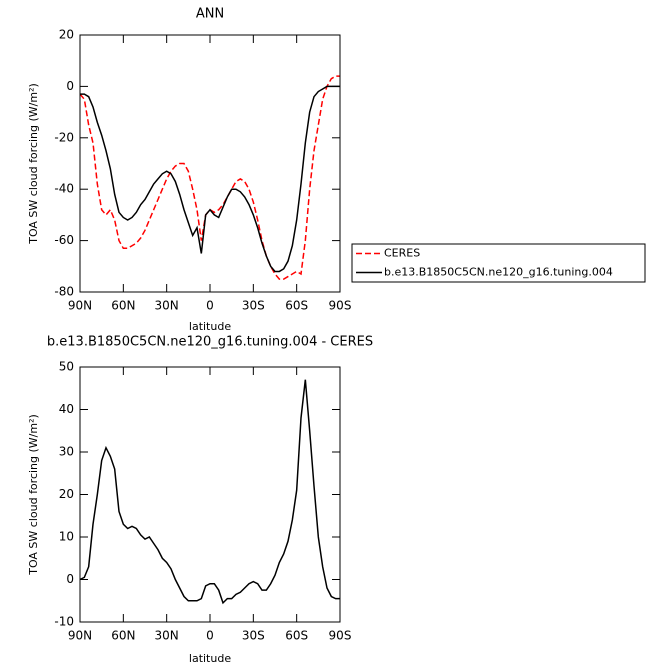 This screenshot has width=670, height=670. What do you see at coordinates (64, 292) in the screenshot?
I see `y-tick-label: -80` at bounding box center [64, 292].